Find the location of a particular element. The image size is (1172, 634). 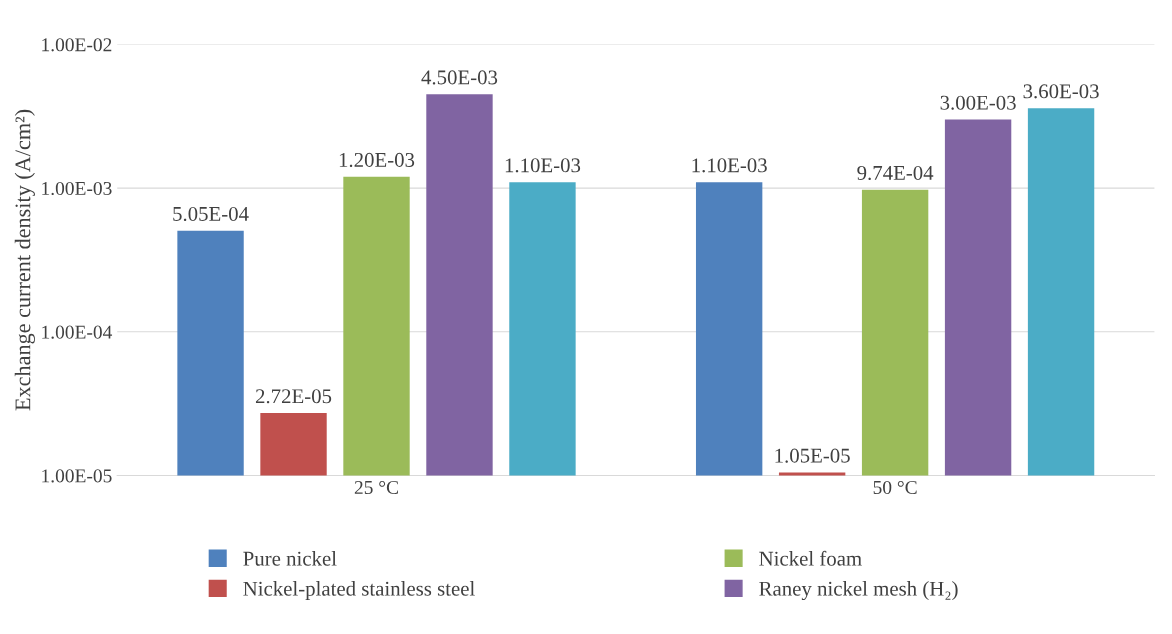

data-label: 3.60E-03 is located at coordinates (1061, 91).